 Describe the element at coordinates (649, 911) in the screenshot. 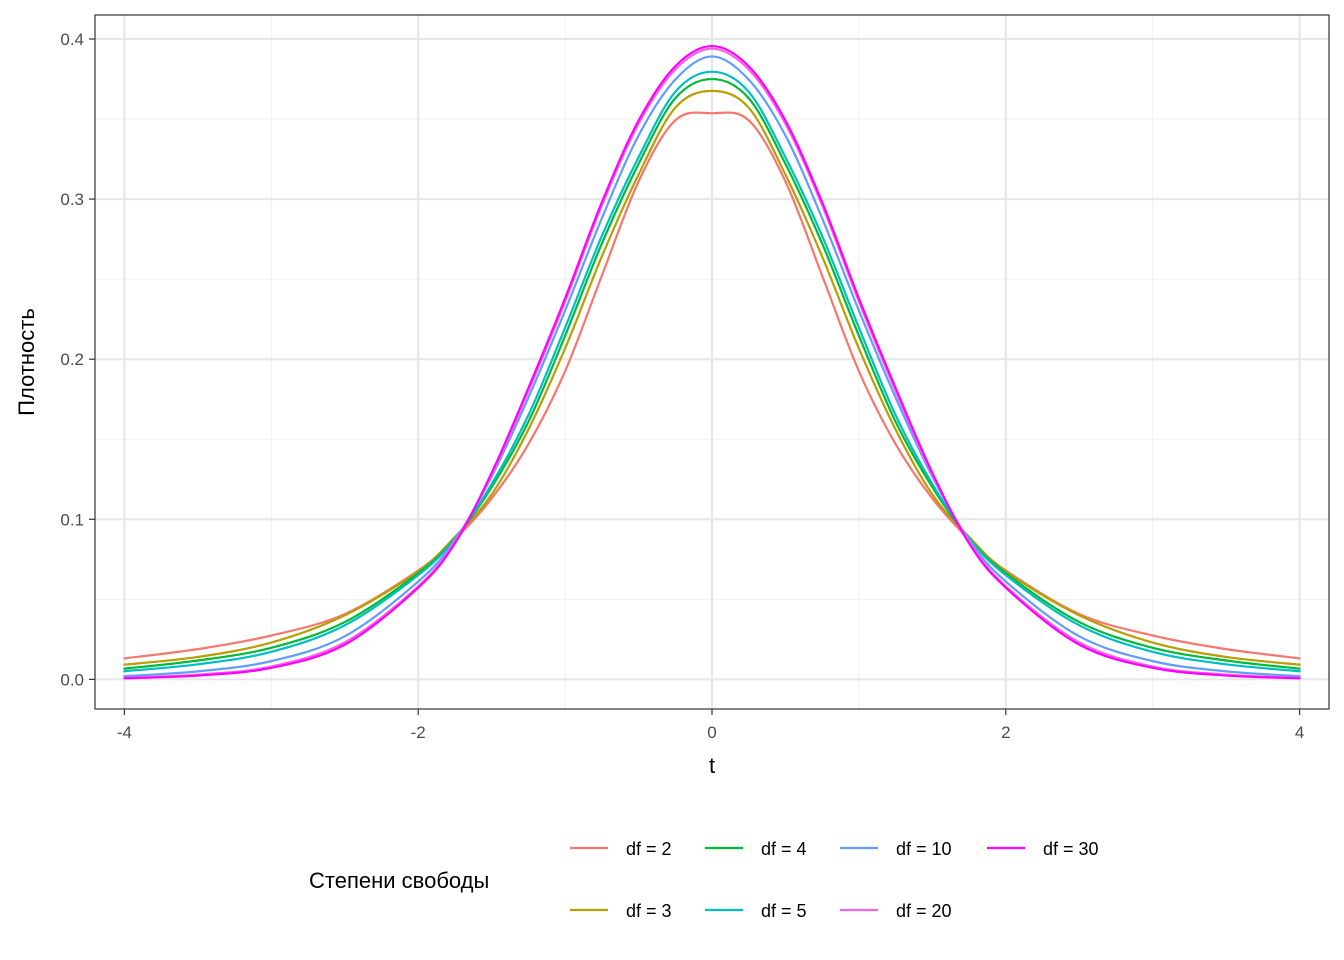

I see `legend-label-1: df = 3` at that location.